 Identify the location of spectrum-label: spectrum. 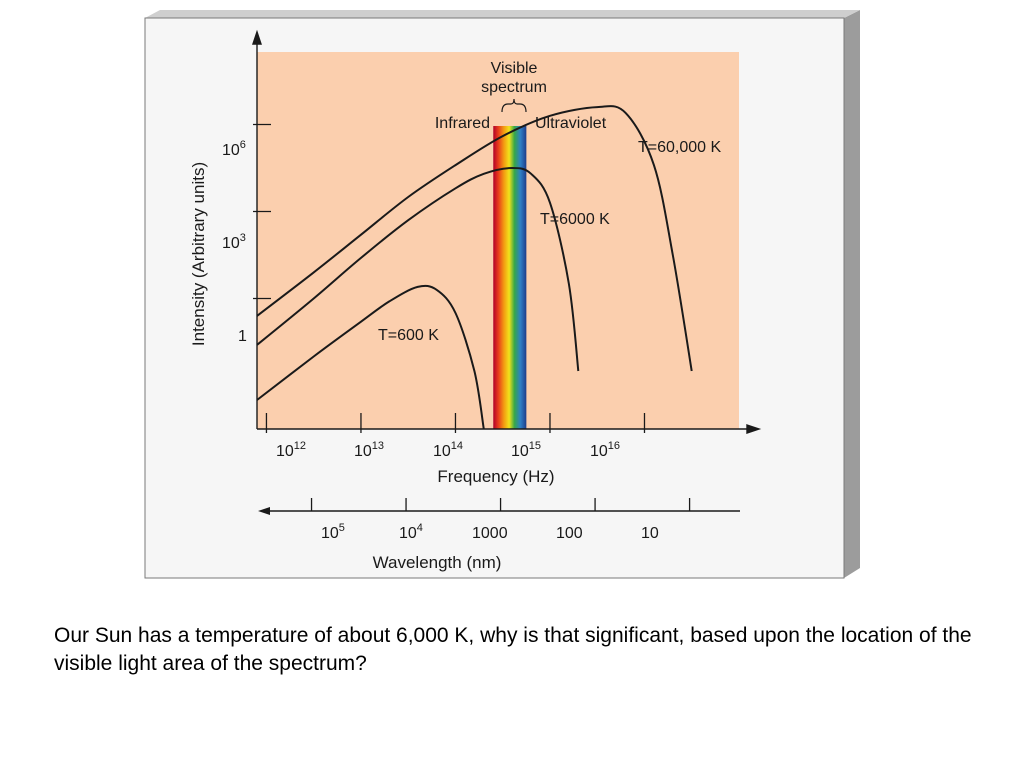
(514, 87).